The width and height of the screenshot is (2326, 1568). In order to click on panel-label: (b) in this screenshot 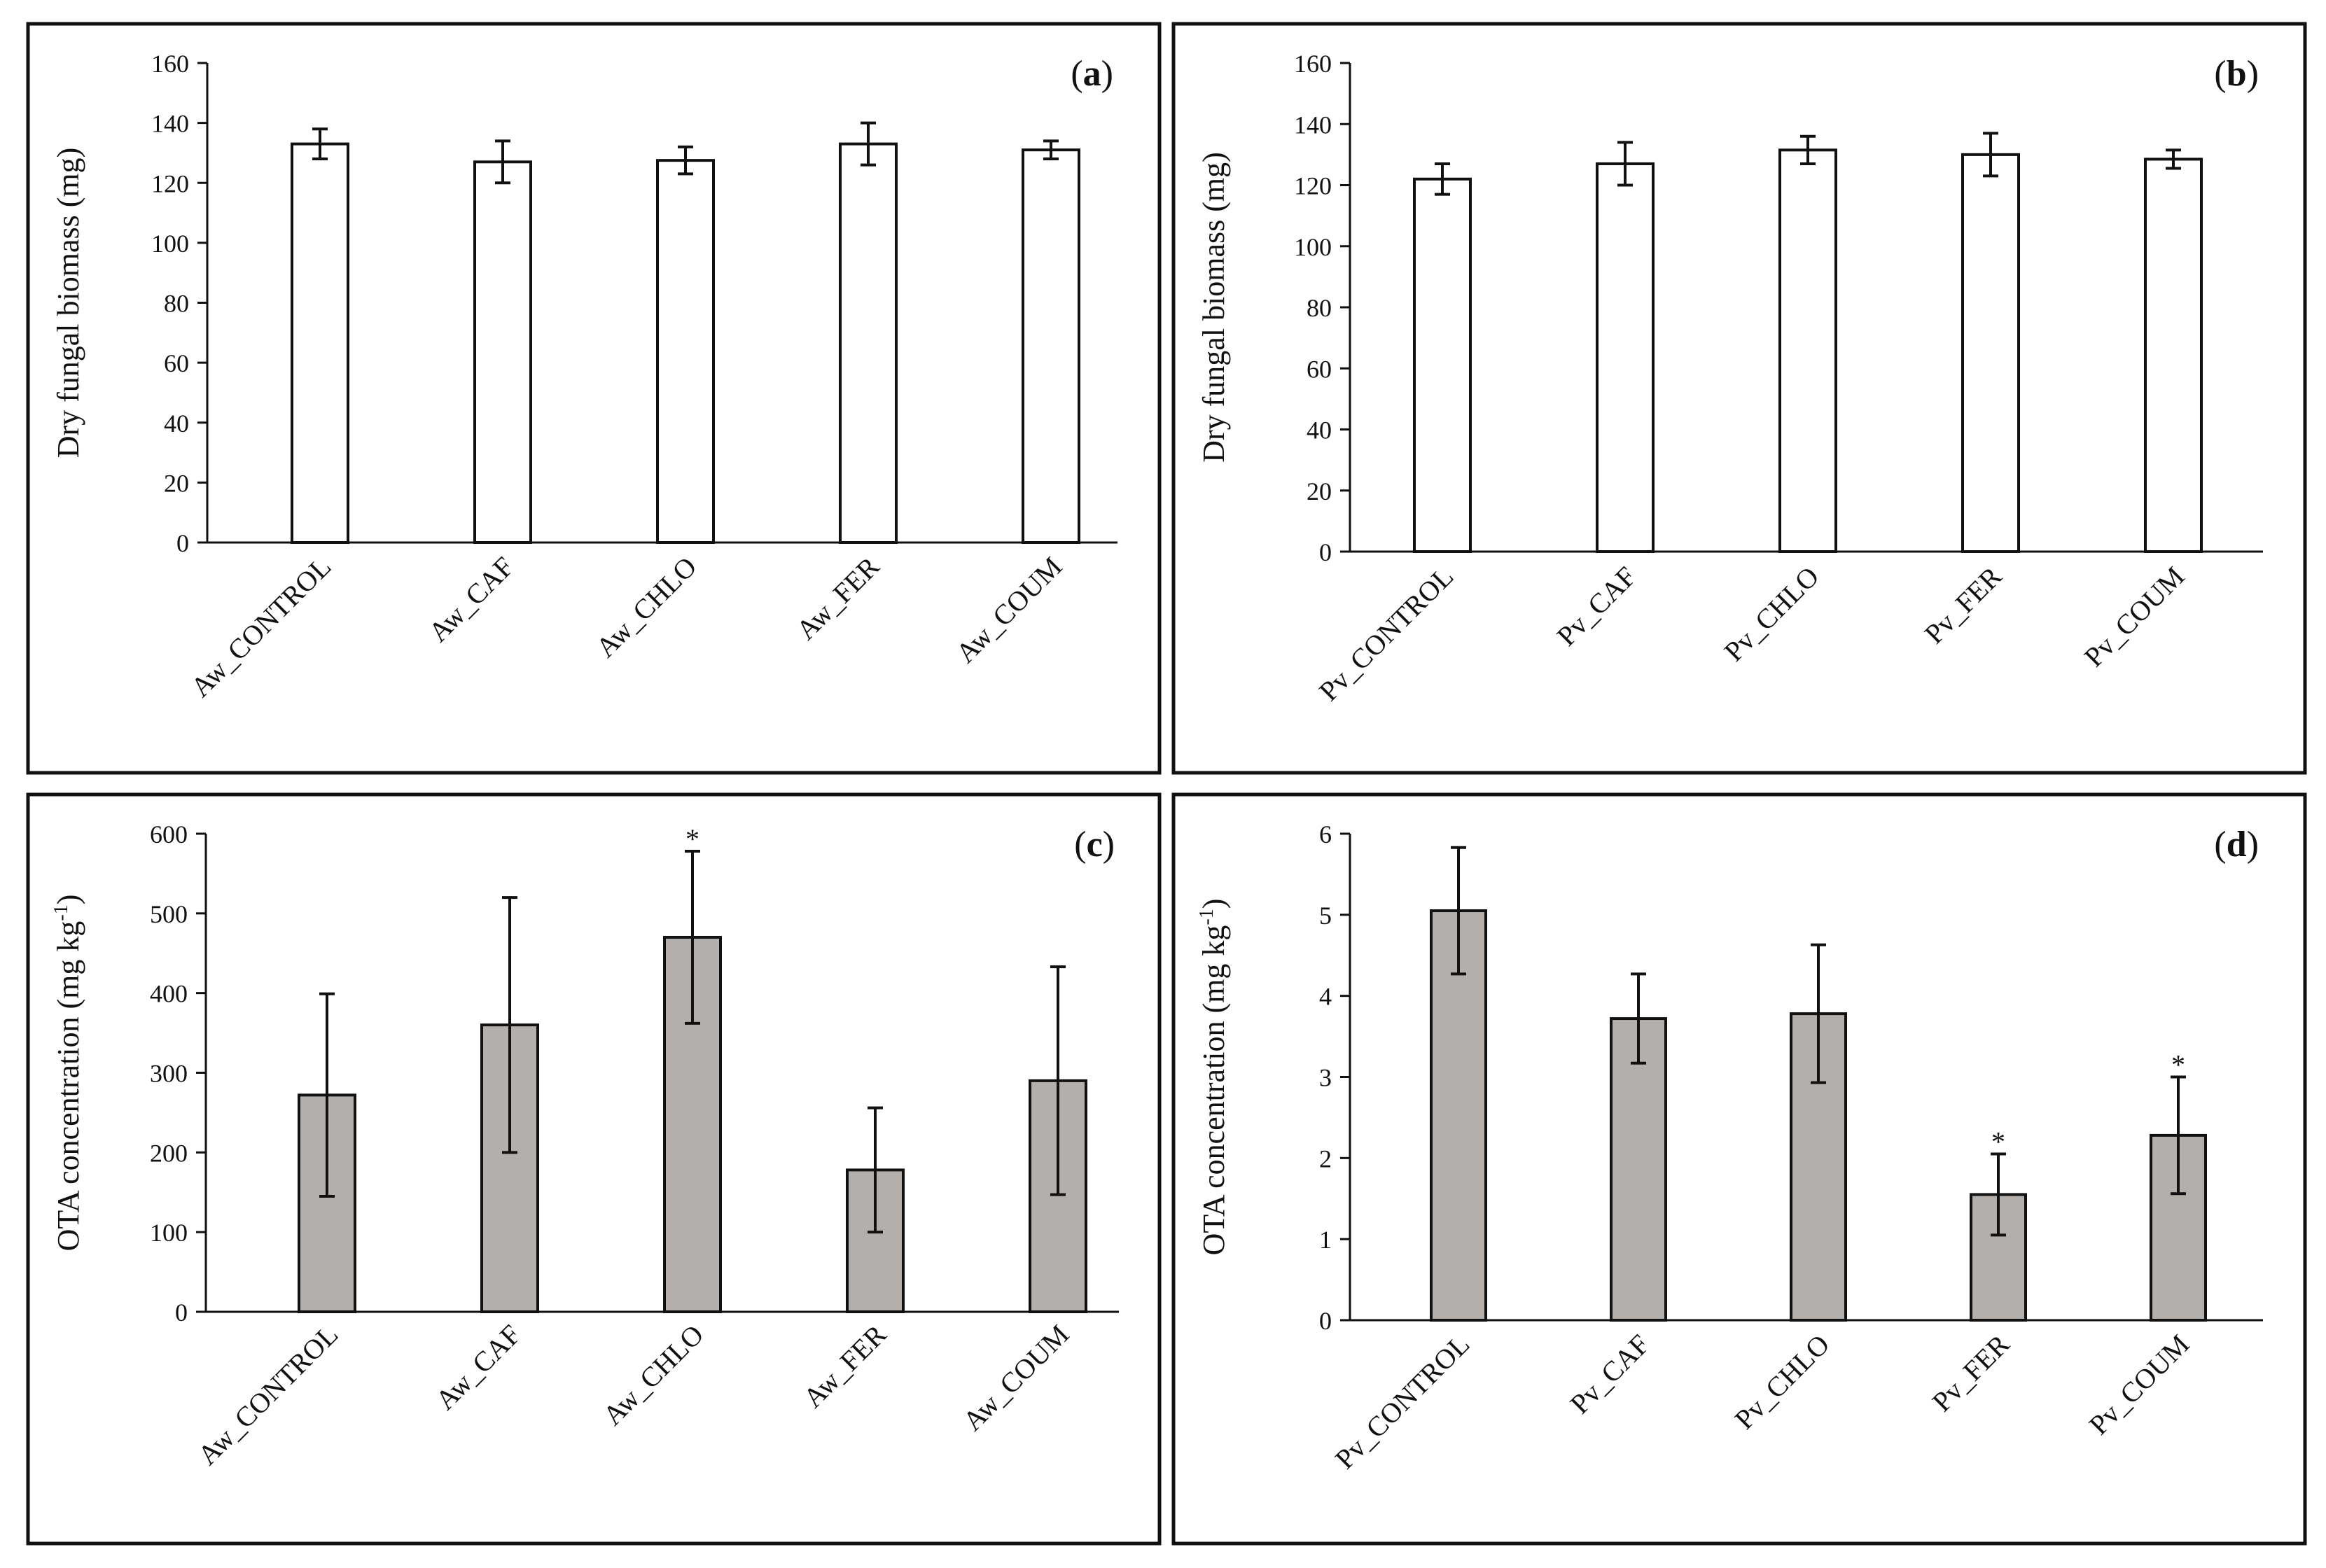, I will do `click(2237, 74)`.